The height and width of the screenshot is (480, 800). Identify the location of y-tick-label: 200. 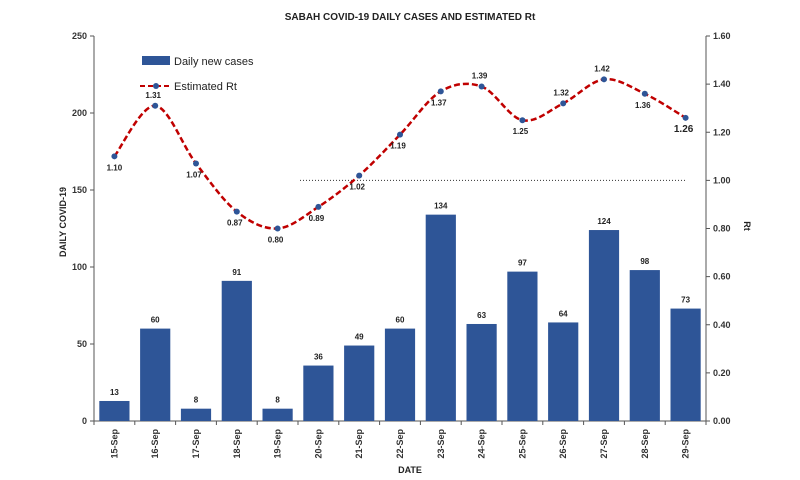
(79, 113).